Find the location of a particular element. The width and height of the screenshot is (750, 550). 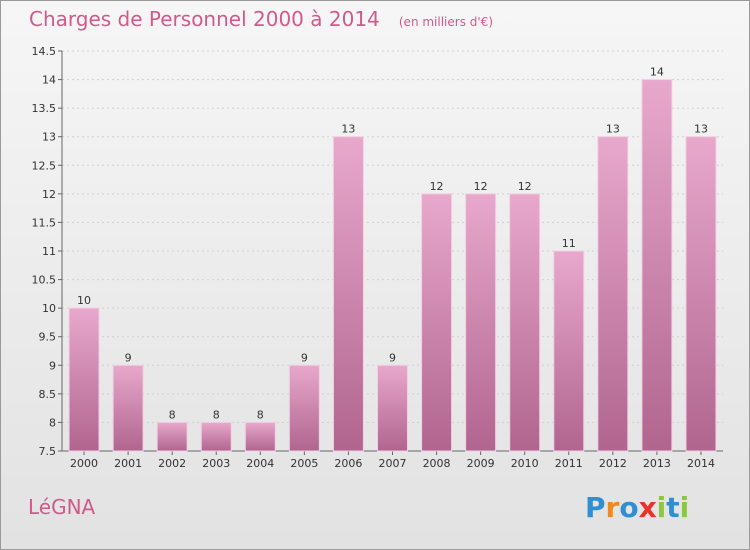

bar-value-label: 10 is located at coordinates (84, 300).